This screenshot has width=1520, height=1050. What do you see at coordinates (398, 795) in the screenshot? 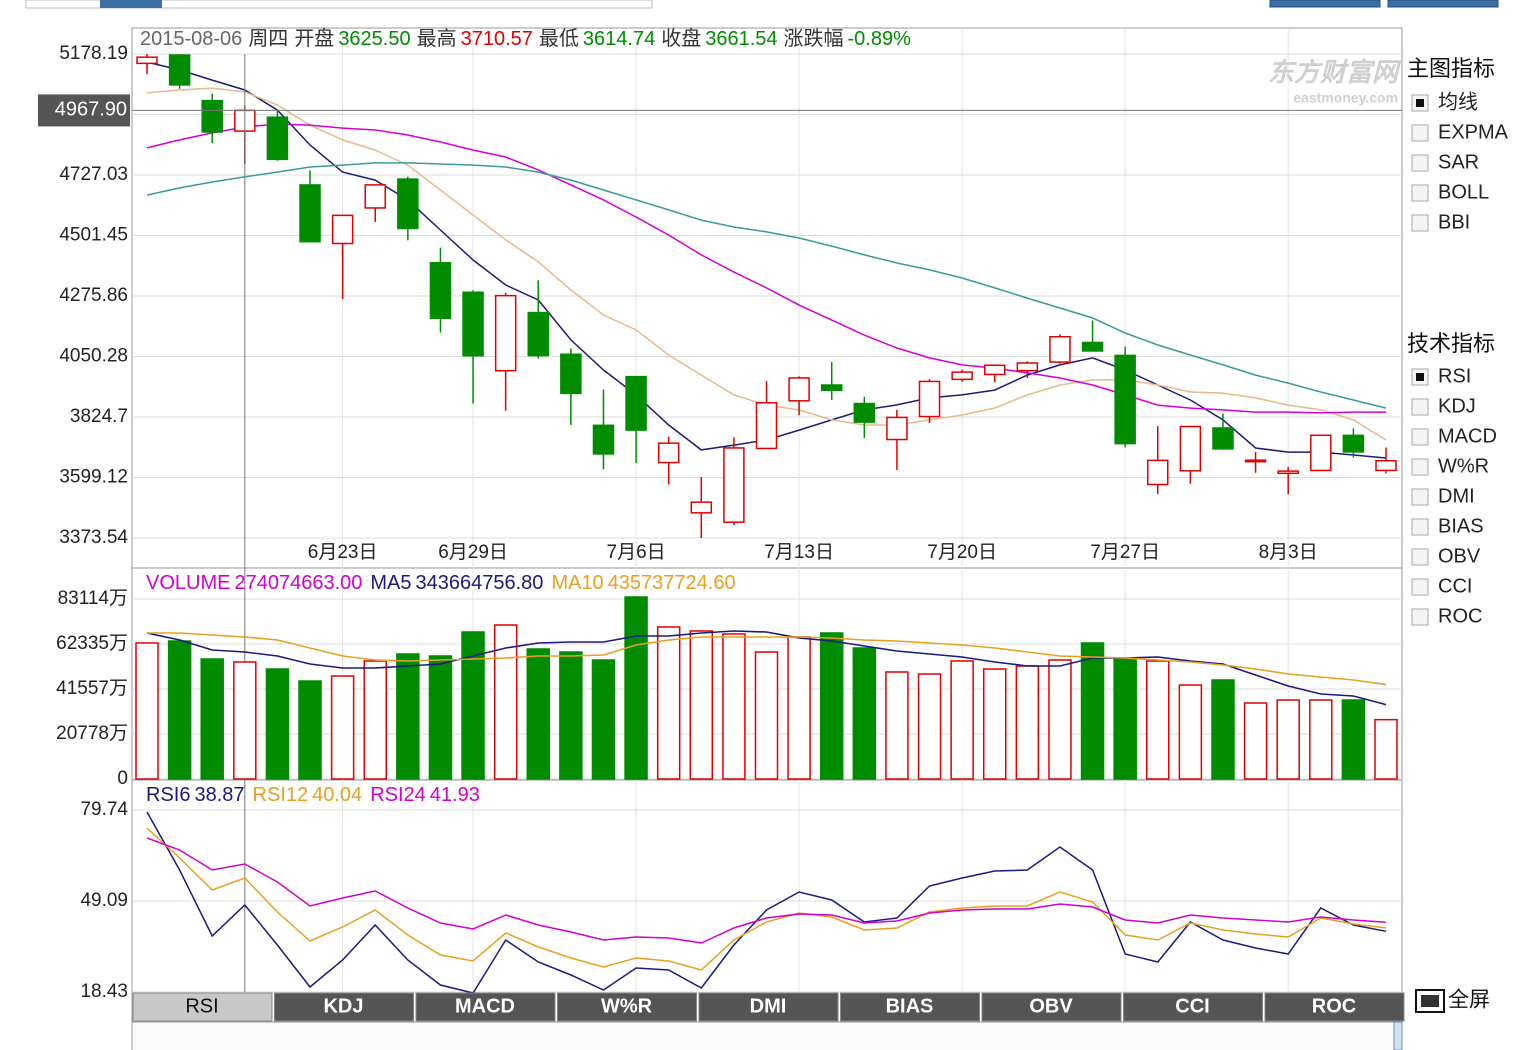
I see `legend-name: RSI24` at bounding box center [398, 795].